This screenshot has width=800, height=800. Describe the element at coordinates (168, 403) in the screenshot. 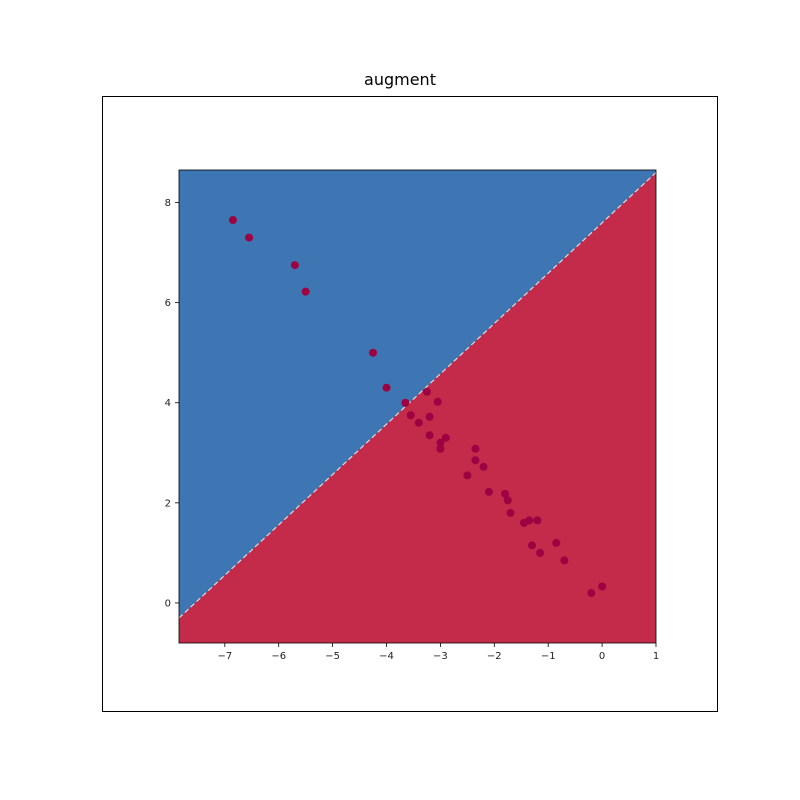

I see `y-tick-label: 4` at that location.